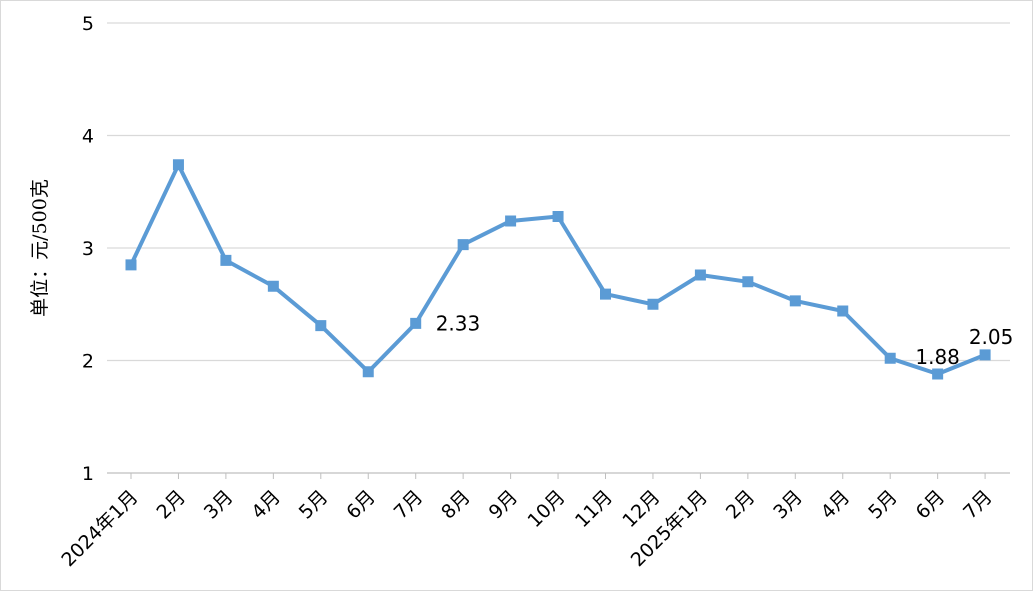  I want to click on x-tick-label: 8月, so click(456, 505).